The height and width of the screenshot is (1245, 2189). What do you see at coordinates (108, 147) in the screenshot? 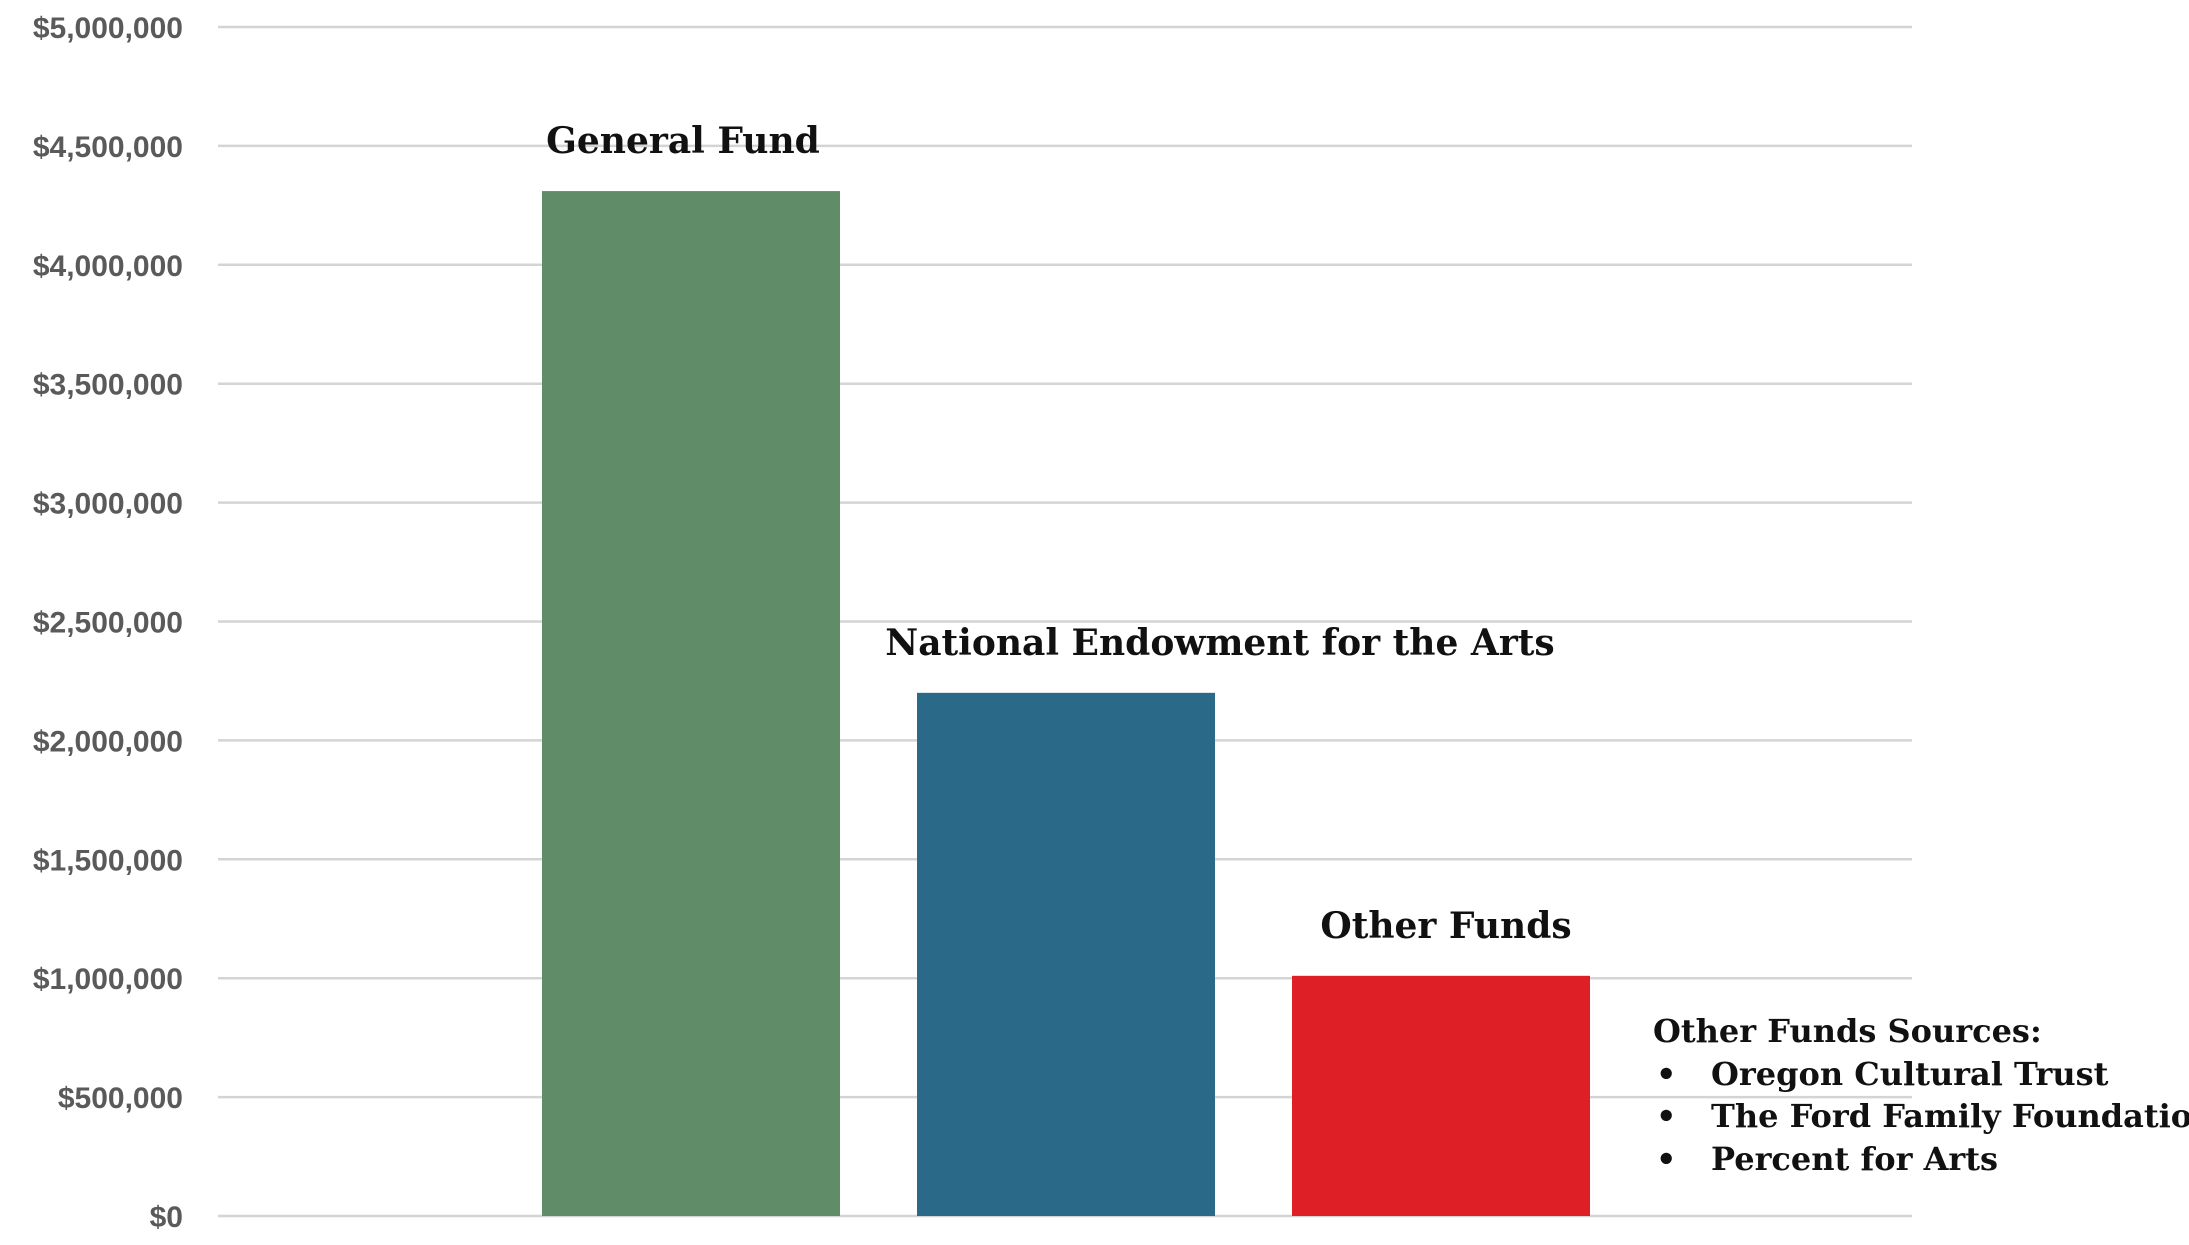
I see `y-tick-label: $4,500,000` at bounding box center [108, 147].